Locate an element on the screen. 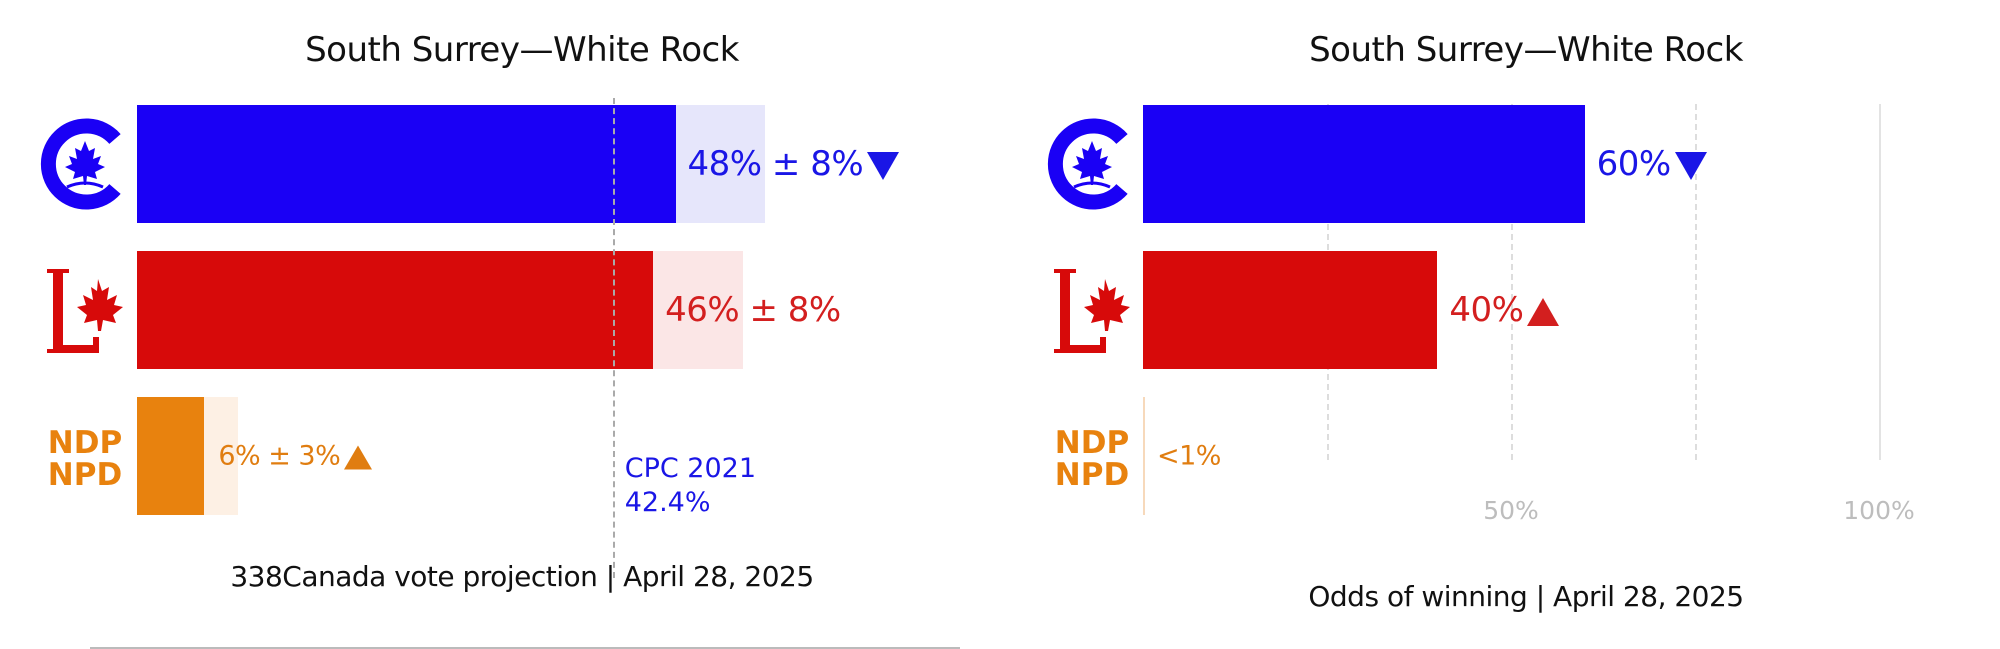 The height and width of the screenshot is (649, 2000). reference-label: CPC 2021 42.4% is located at coordinates (690, 486).